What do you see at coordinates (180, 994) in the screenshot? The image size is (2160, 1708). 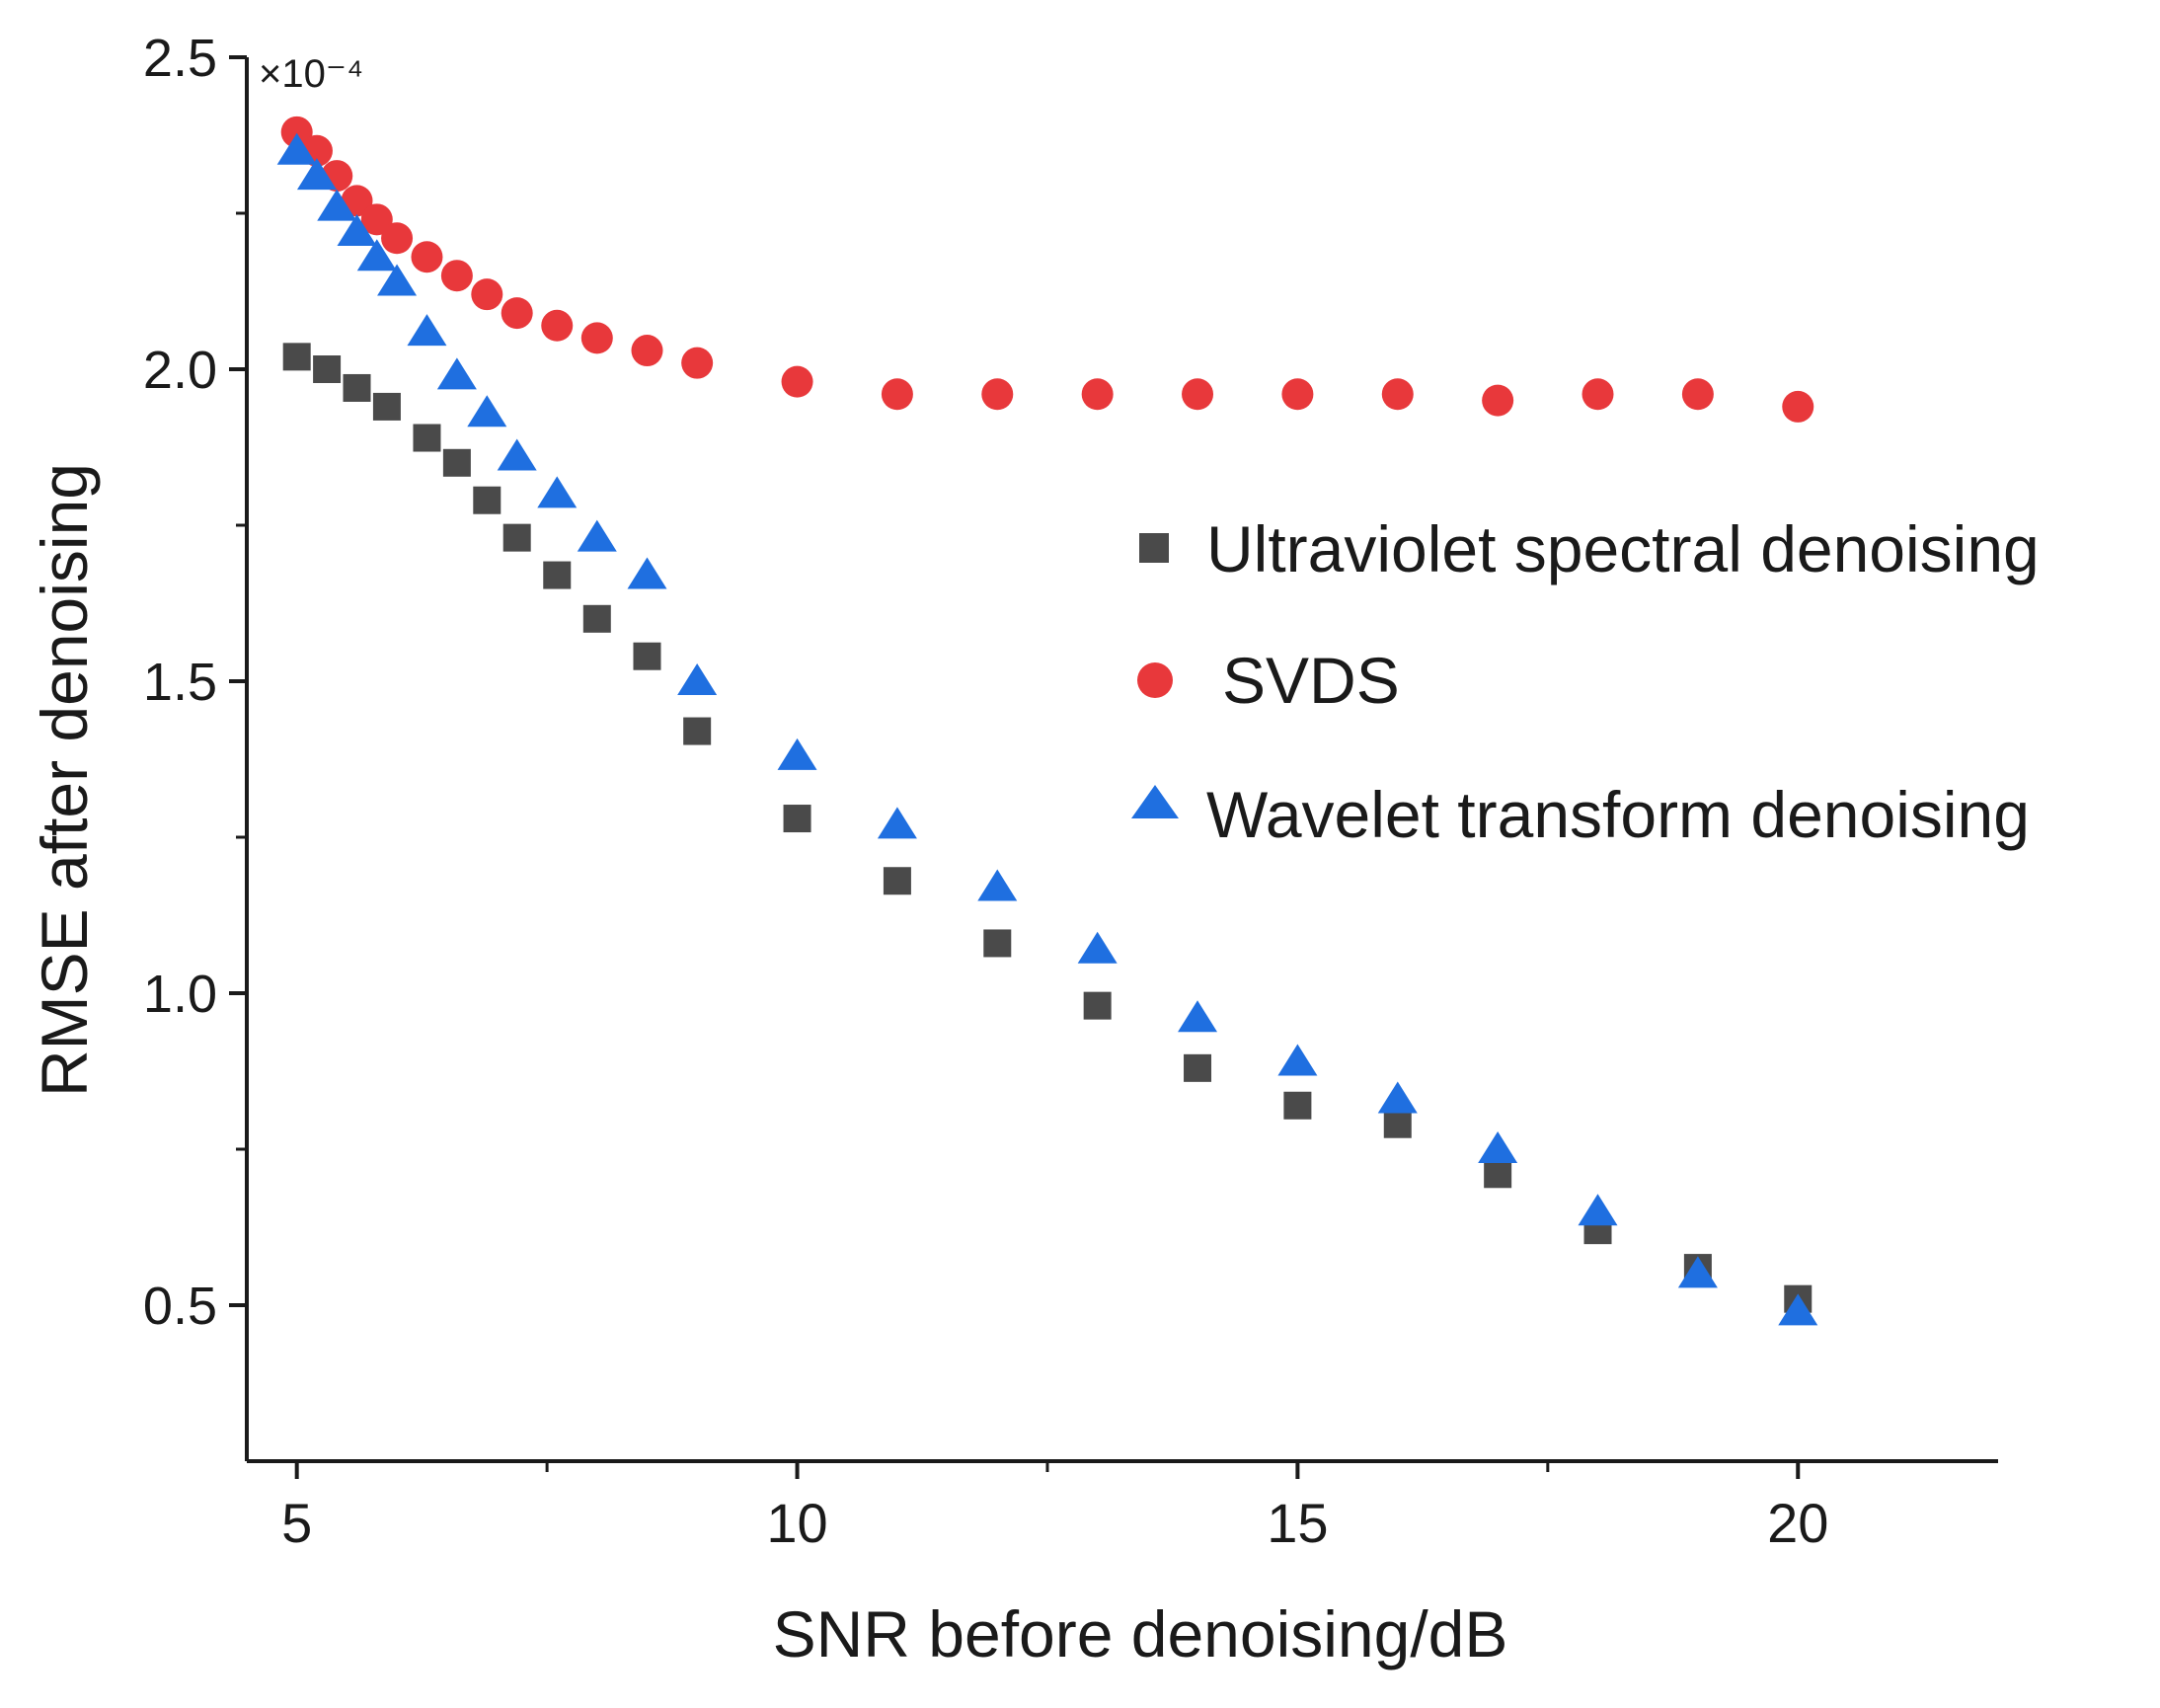 I see `y-tick-label: 1.0` at bounding box center [180, 994].